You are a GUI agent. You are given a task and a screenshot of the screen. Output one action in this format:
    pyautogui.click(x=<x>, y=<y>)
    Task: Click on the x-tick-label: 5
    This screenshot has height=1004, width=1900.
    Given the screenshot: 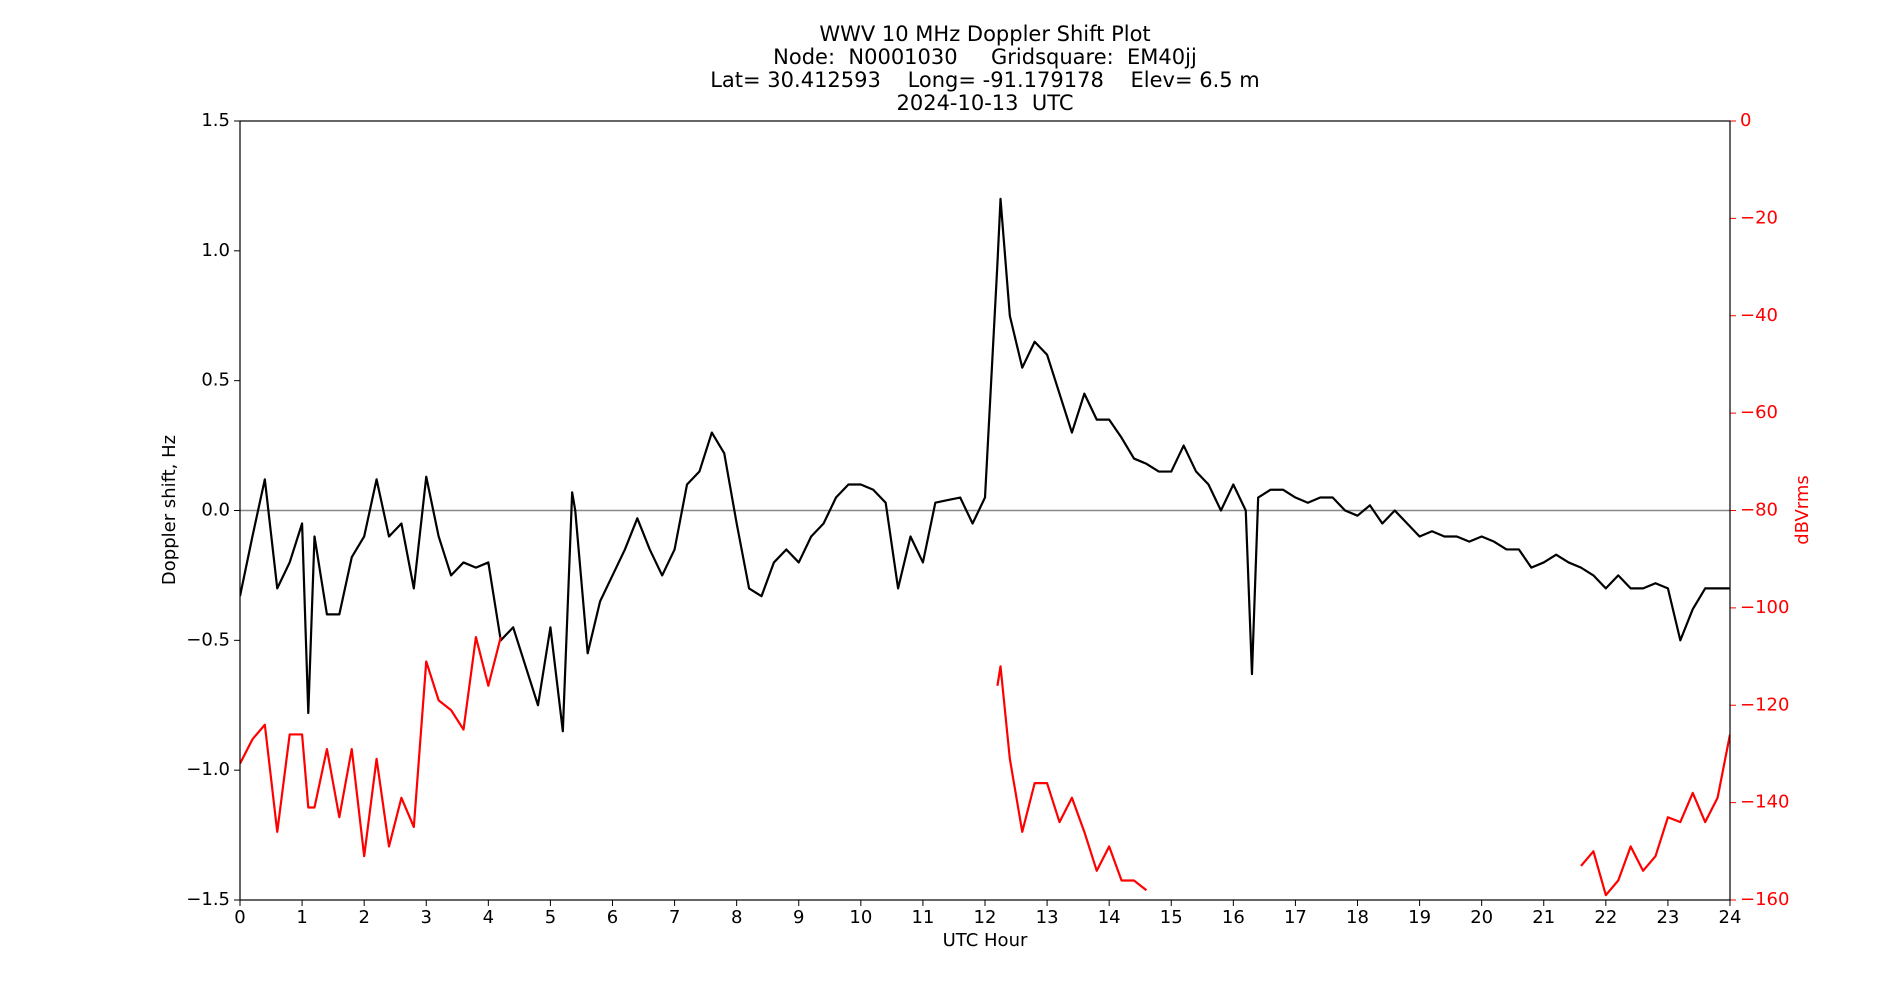 What is the action you would take?
    pyautogui.click(x=550, y=917)
    